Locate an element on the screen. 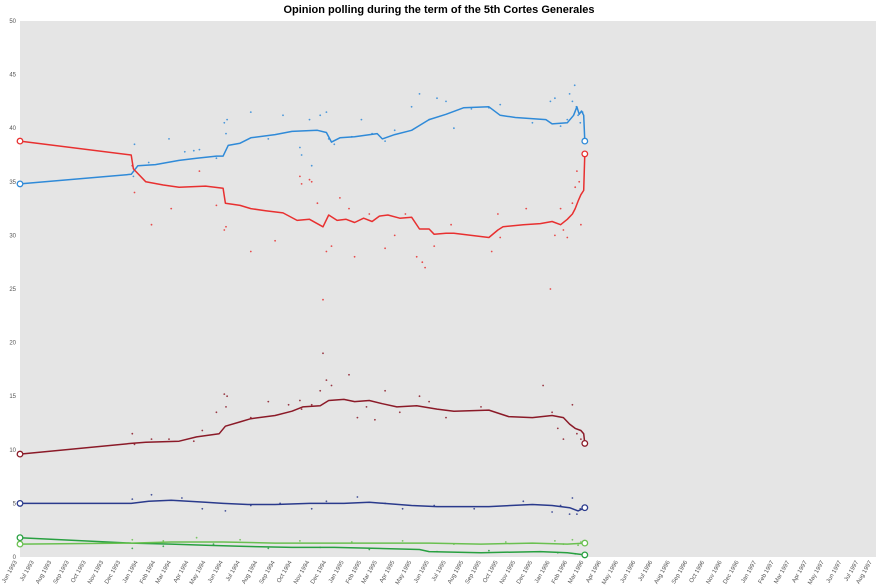 Image resolution: width=880 pixels, height=587 pixels. x-tick-label: Apr 1996 is located at coordinates (595, 571).